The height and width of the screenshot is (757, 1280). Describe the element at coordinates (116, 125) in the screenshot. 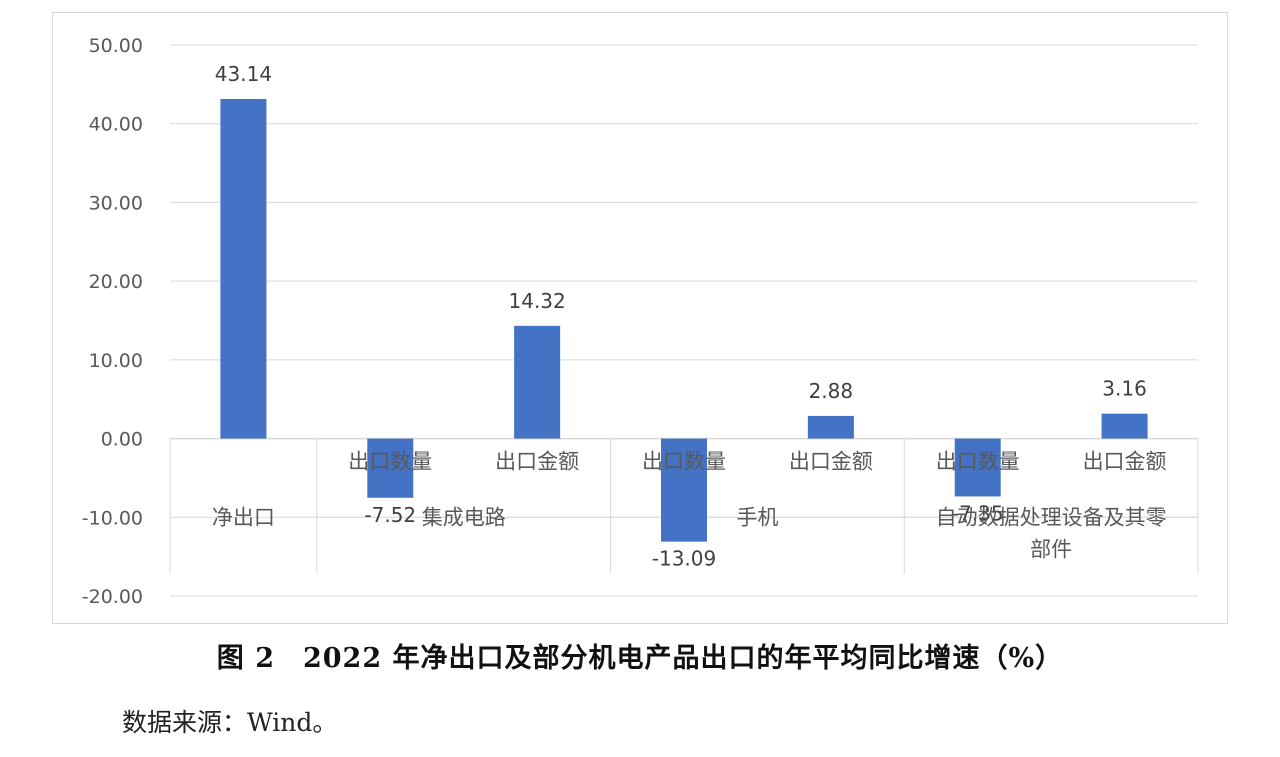

I see `y-tick-label: 40.00` at that location.